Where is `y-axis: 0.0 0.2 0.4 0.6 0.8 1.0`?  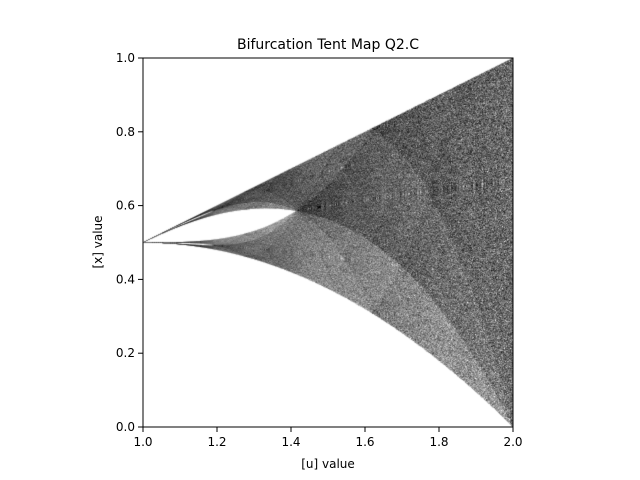 y-axis: 0.0 0.2 0.4 0.6 0.8 1.0 is located at coordinates (129, 242).